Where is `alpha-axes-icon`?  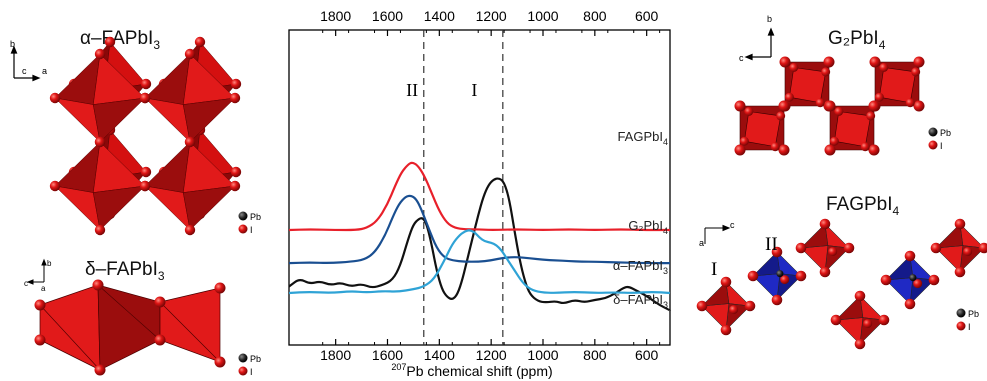
alpha-axes-icon is located at coordinates (25, 63).